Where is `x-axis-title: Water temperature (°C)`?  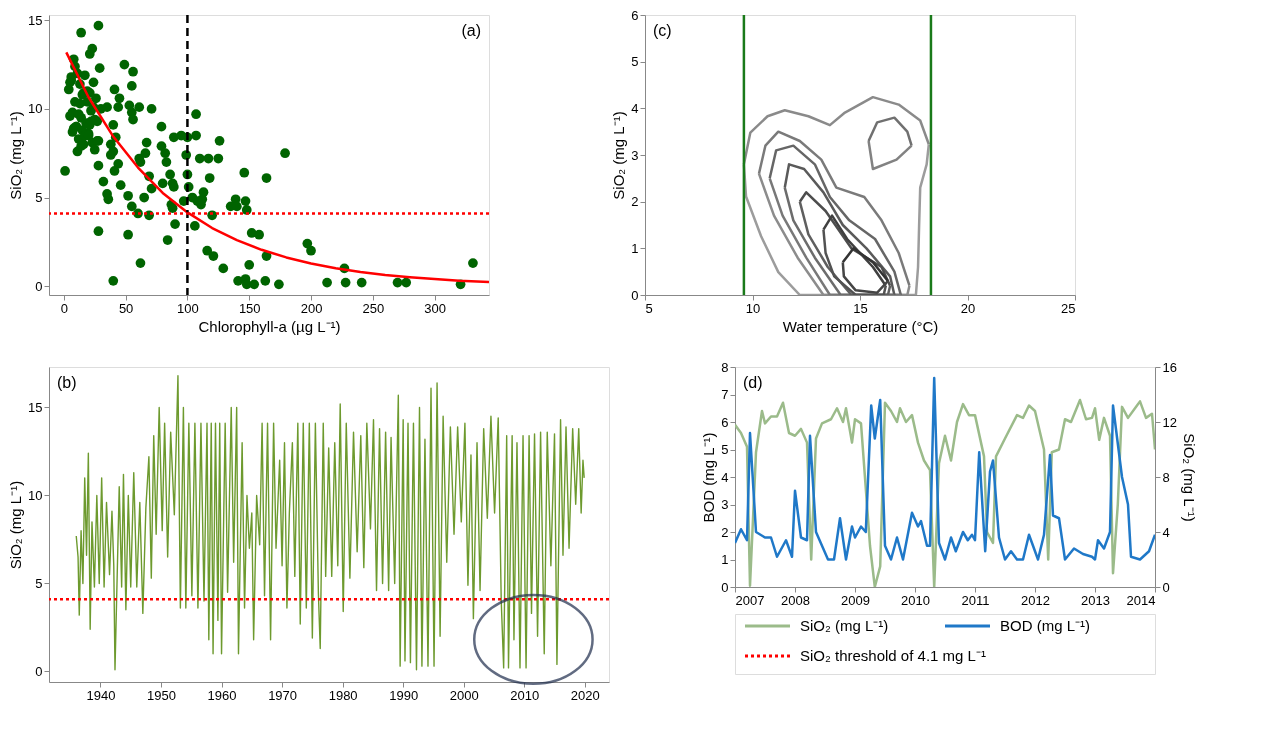
x-axis-title: Water temperature (°C) is located at coordinates (860, 326).